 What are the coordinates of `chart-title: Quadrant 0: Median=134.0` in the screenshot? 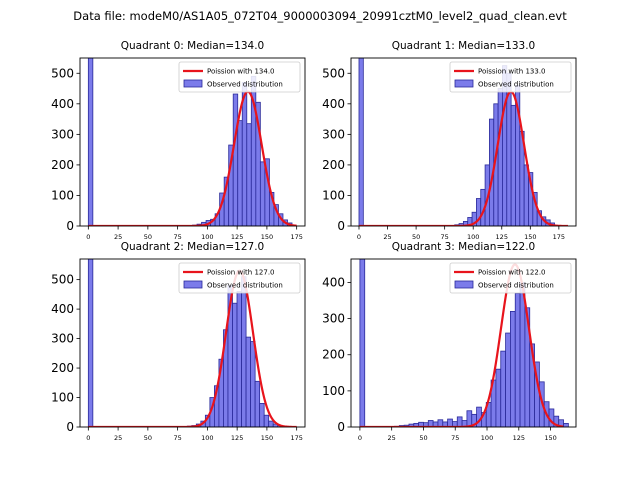 It's located at (192, 46).